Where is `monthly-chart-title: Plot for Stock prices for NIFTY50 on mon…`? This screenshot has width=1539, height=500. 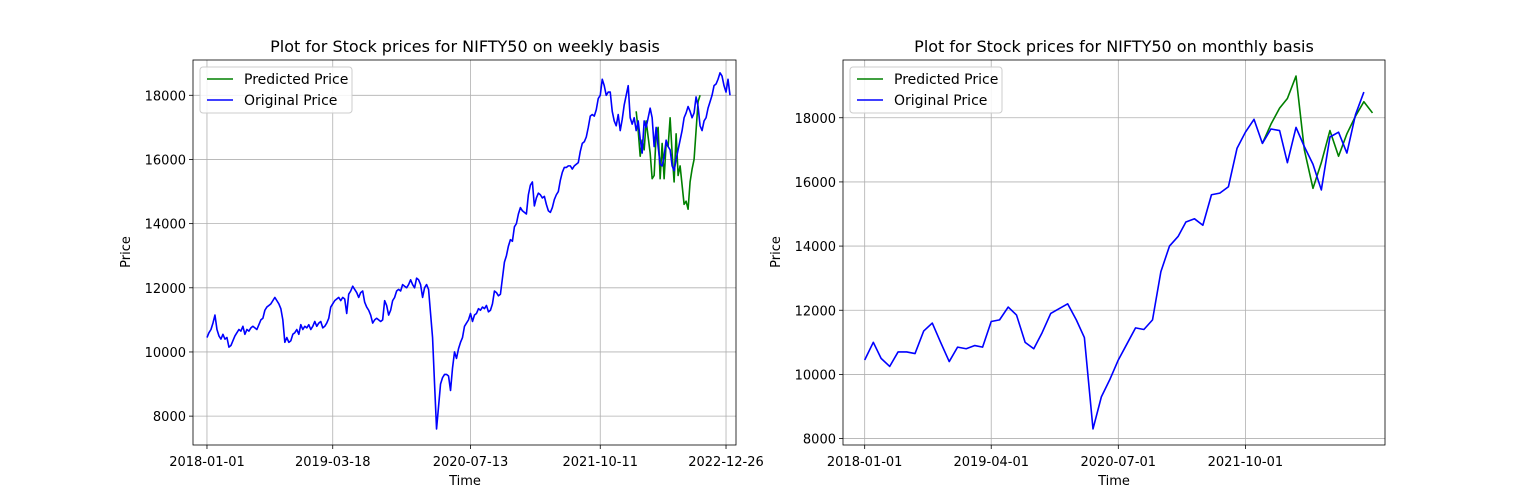
monthly-chart-title: Plot for Stock prices for NIFTY50 on mon… is located at coordinates (1114, 46).